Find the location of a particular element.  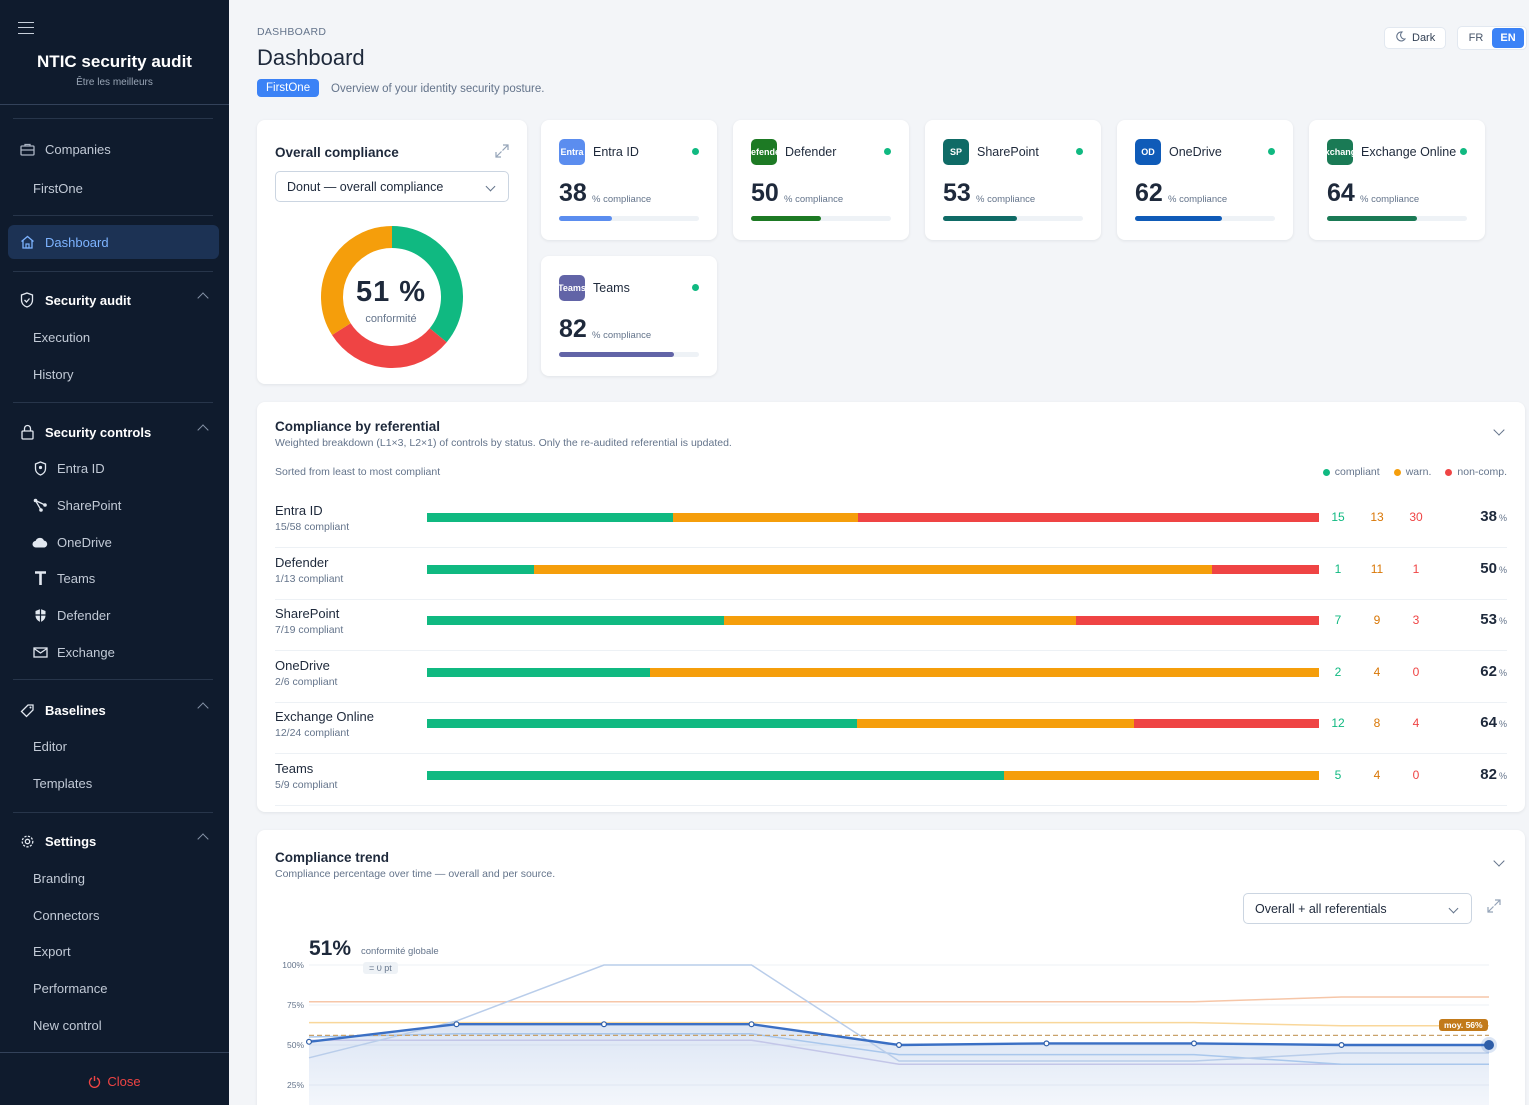

source-card: Defender Defender 50 % compliance is located at coordinates (821, 180).